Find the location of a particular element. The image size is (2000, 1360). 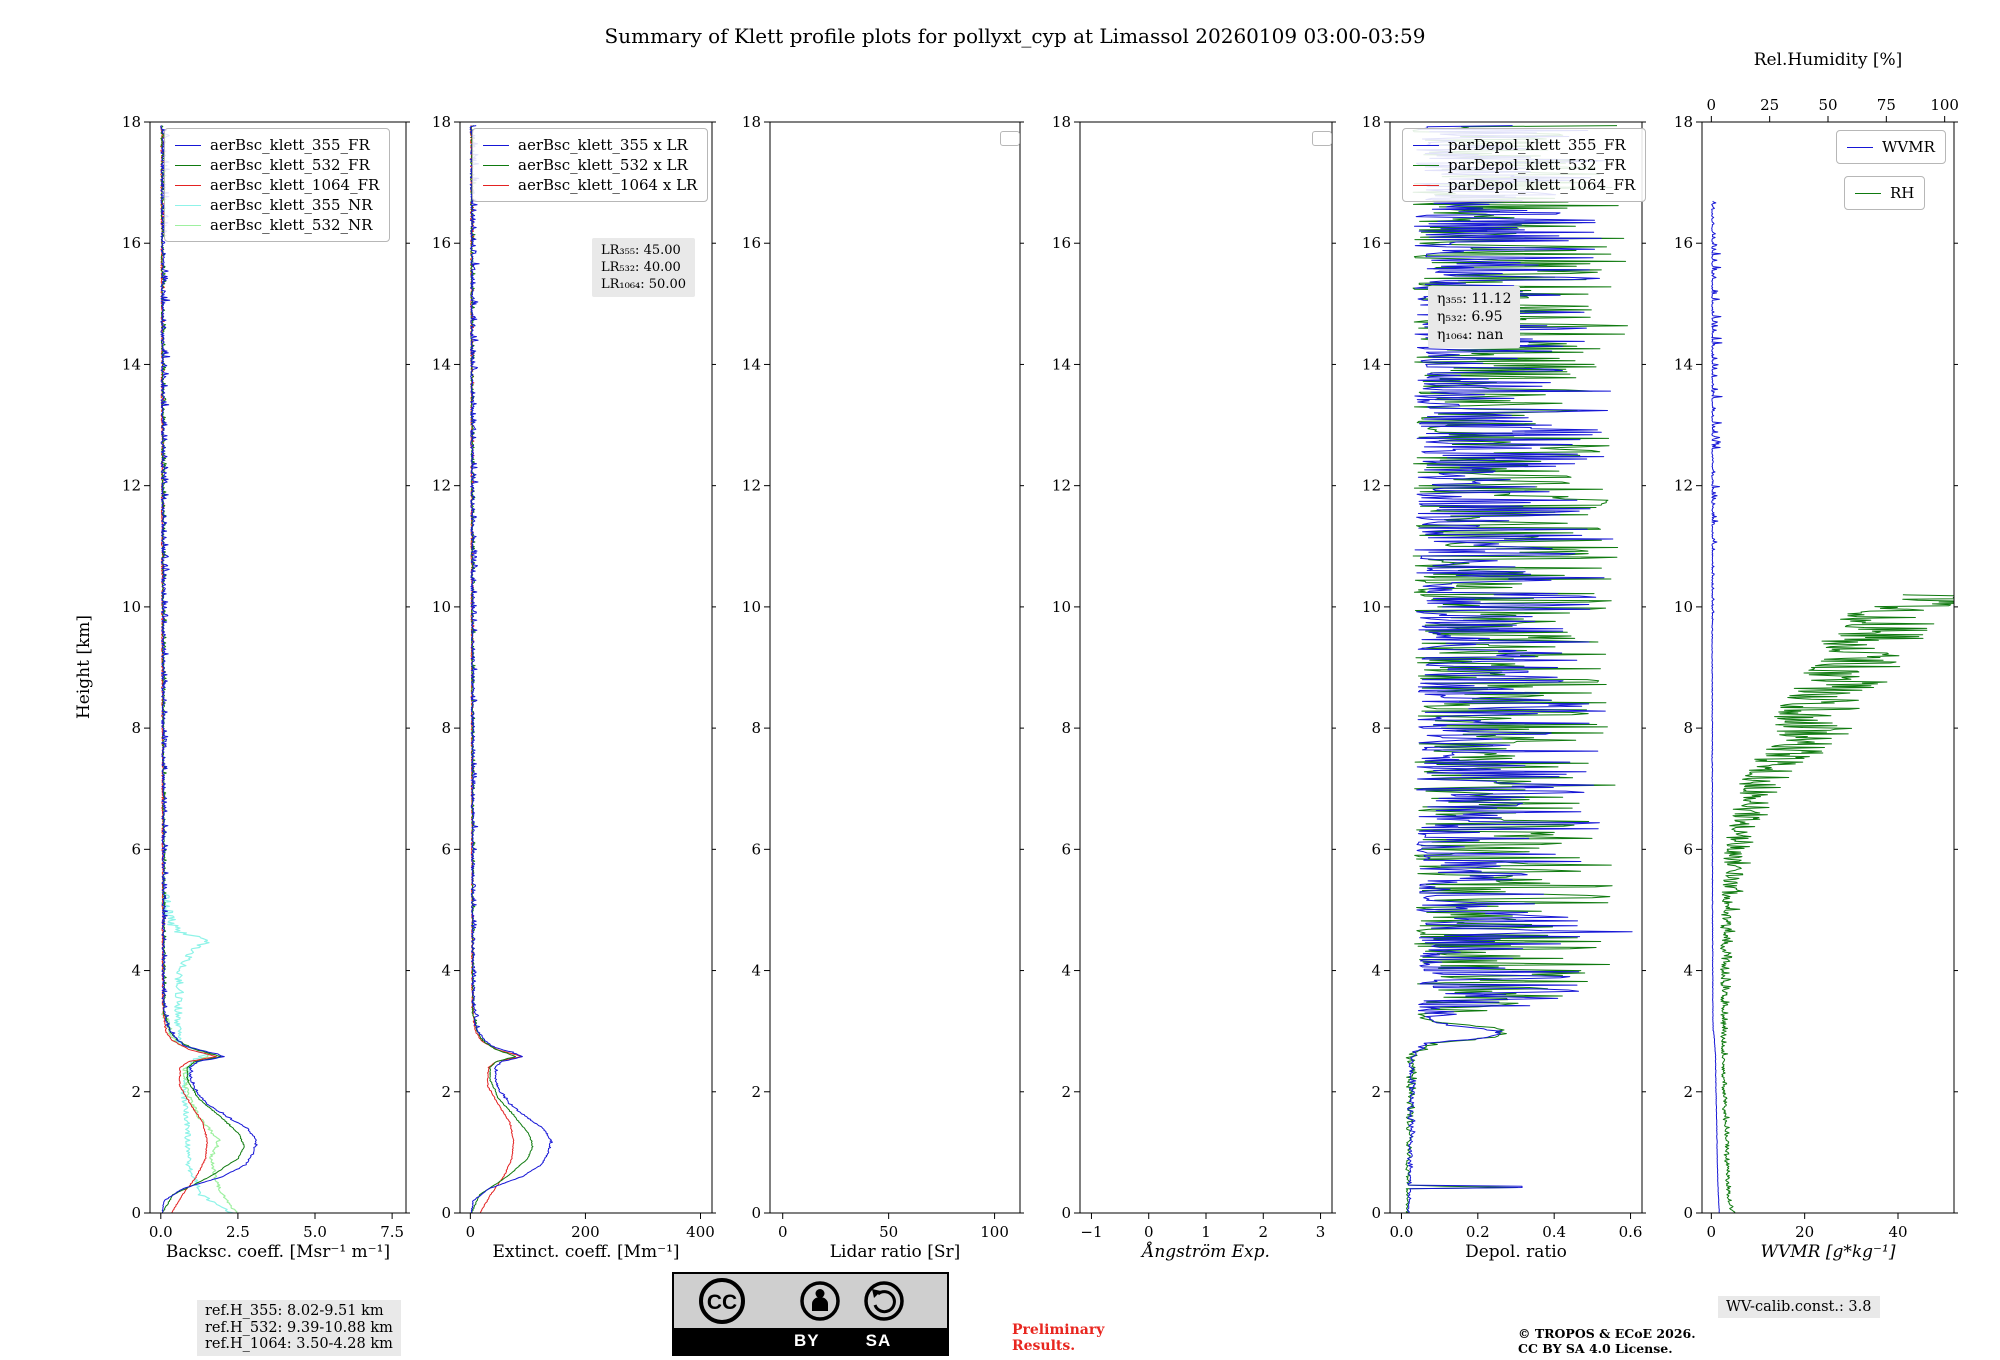

panel-backscatter: 0.0 2.5 5.0 7.5 0 2 4 6 8 10 12 14 16 18 is located at coordinates (266, 677).